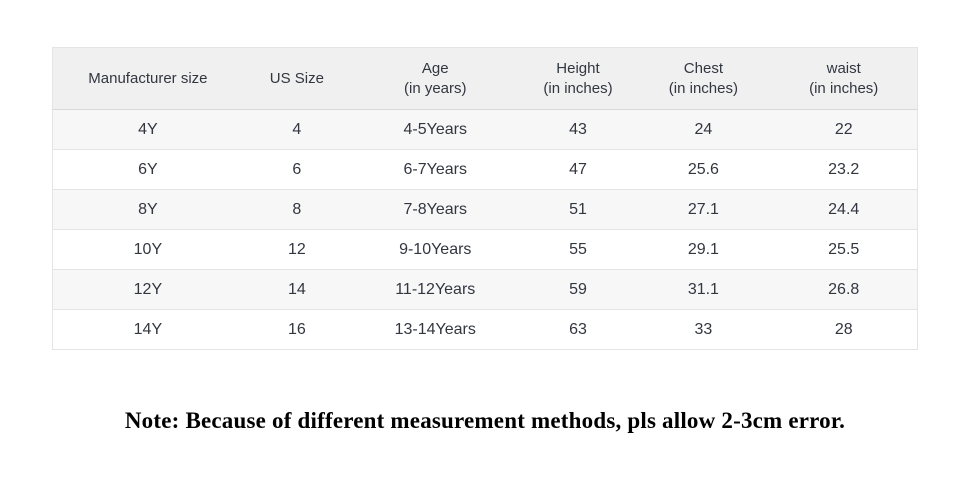 Image resolution: width=970 pixels, height=492 pixels. What do you see at coordinates (703, 78) in the screenshot?
I see `col-header-chest: Chest (in inches)` at bounding box center [703, 78].